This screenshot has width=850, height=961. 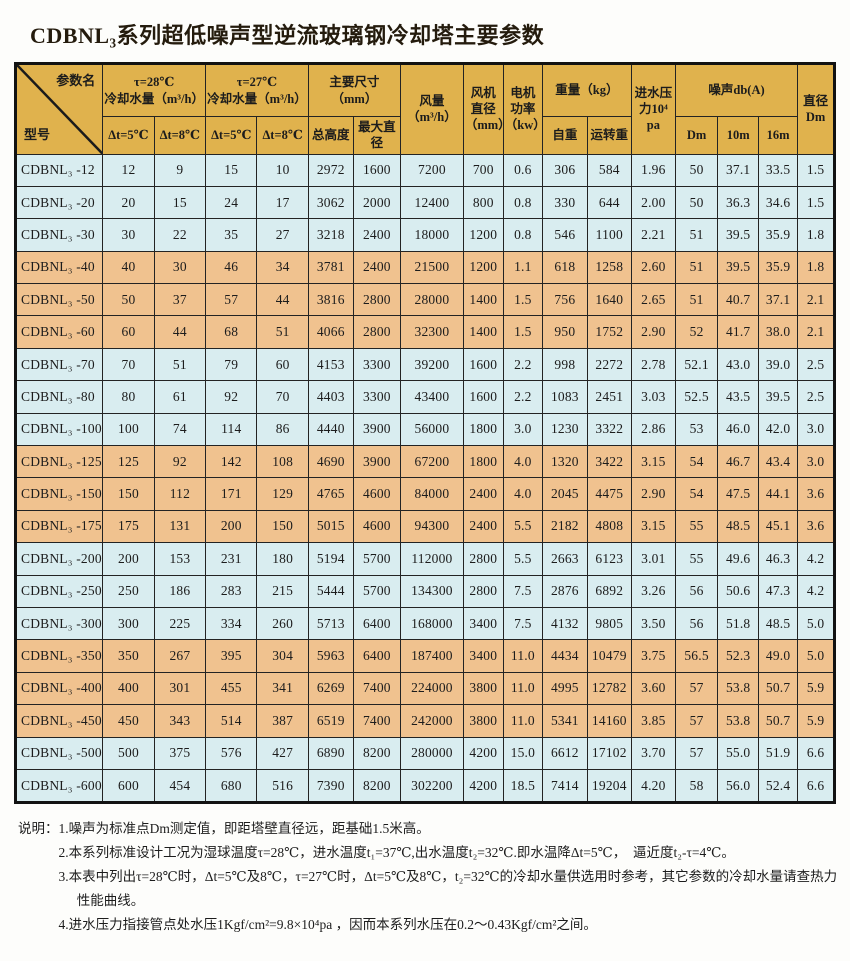 I want to click on subheader-noise-10m: 10m, so click(x=738, y=135).